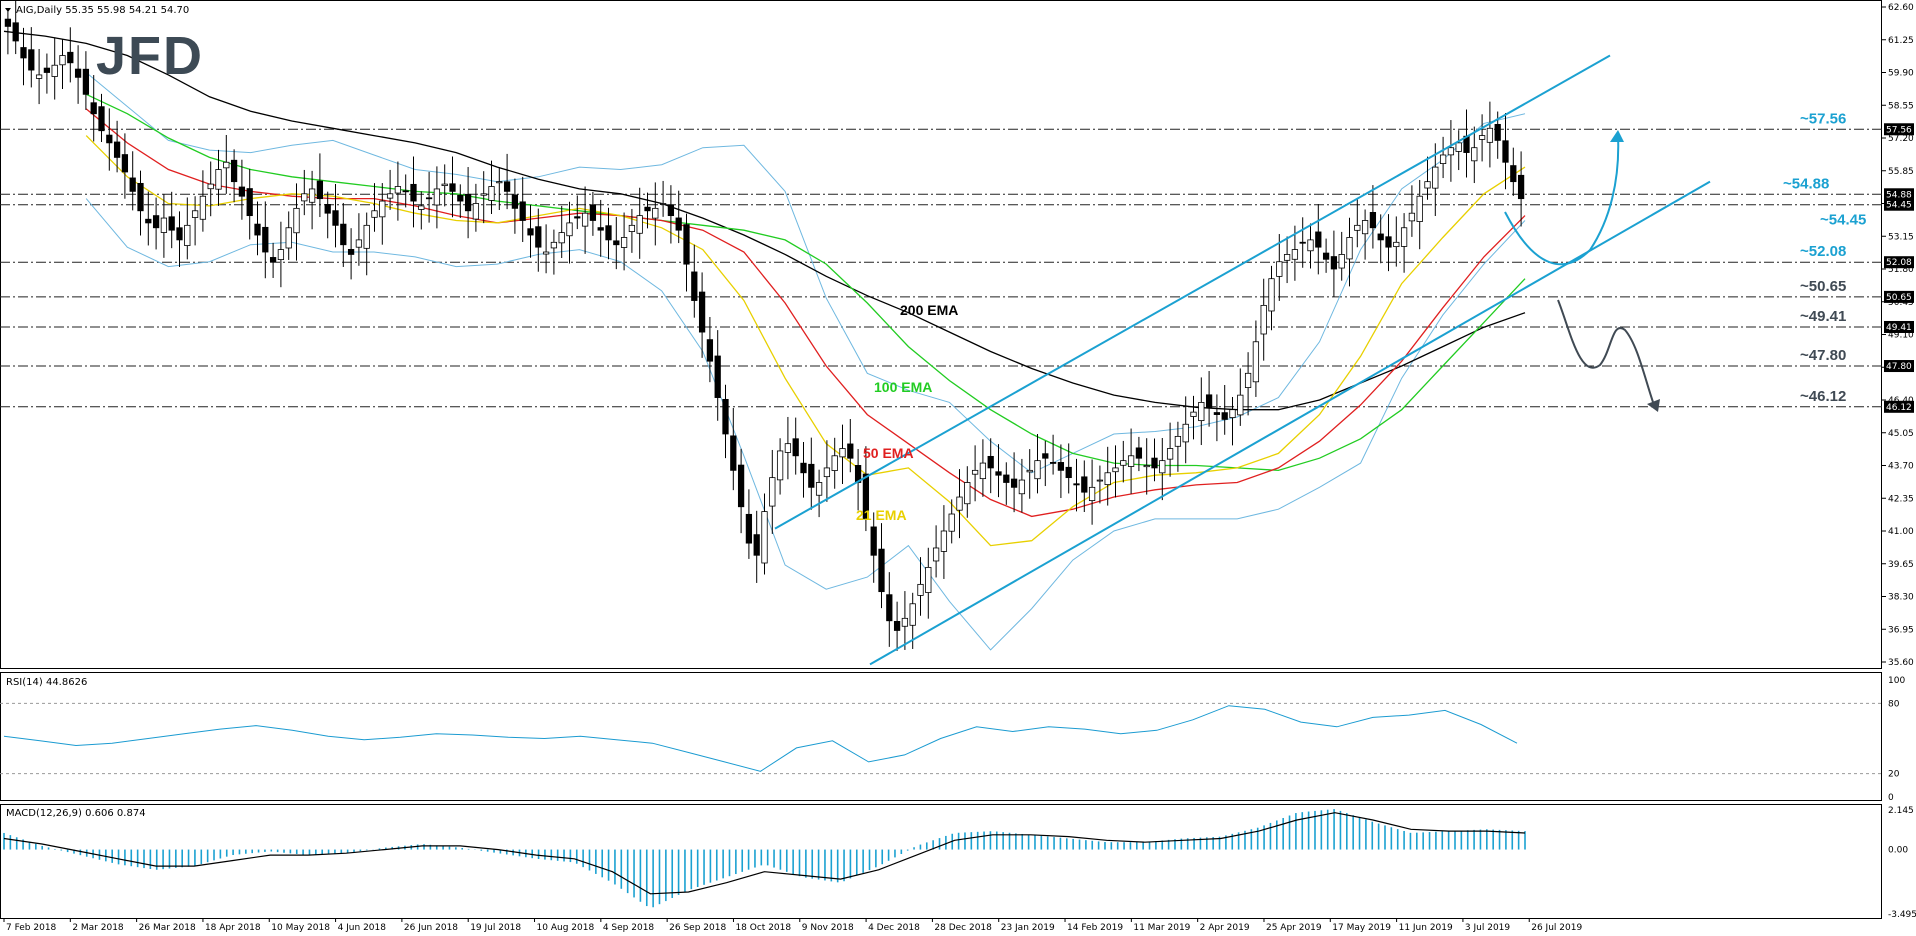 This screenshot has width=1916, height=936. Describe the element at coordinates (1823, 355) in the screenshot. I see `level-label: ~47.80` at that location.